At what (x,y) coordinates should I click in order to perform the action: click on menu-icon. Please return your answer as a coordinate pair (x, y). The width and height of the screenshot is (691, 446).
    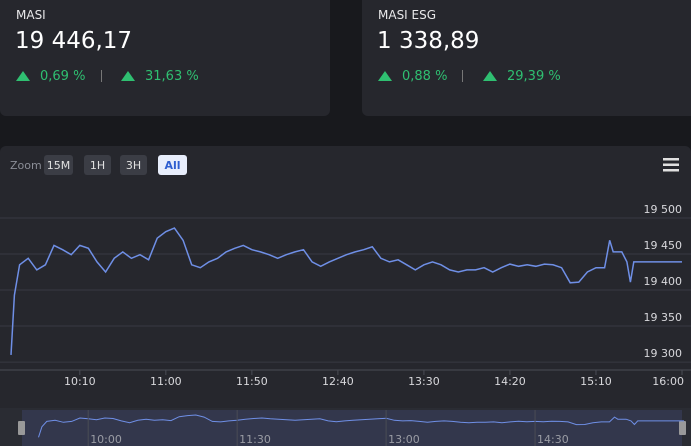
    Looking at the image, I should click on (671, 165).